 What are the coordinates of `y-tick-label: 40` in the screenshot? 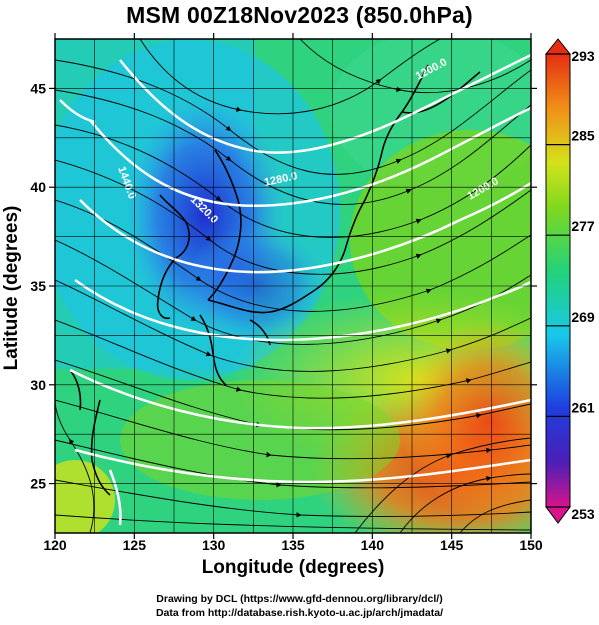 It's located at (38, 187).